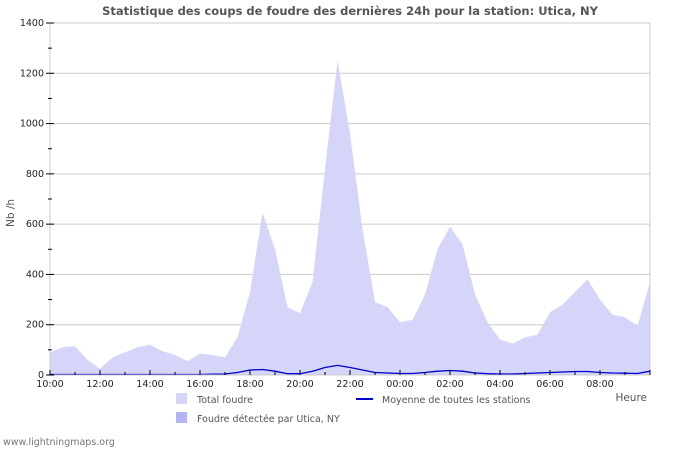 This screenshot has width=700, height=450. Describe the element at coordinates (149, 384) in the screenshot. I see `x-tick-label: 14:00` at that location.